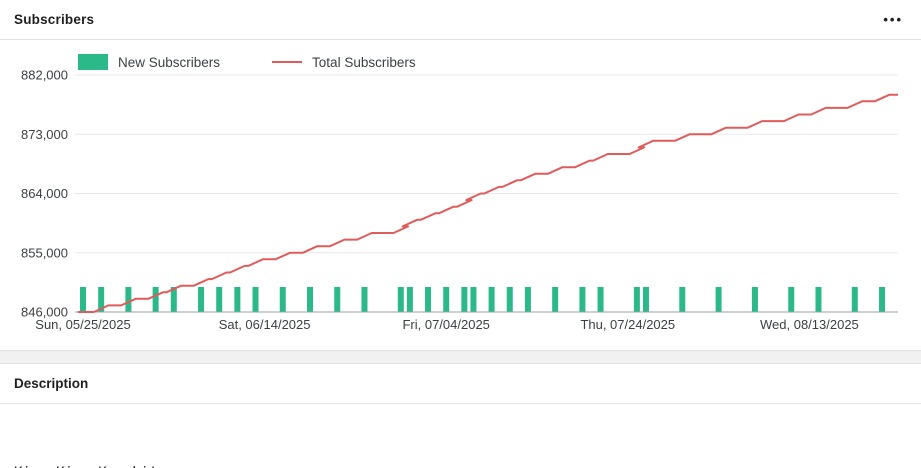 The image size is (921, 468). I want to click on total-subscribers-line-icon, so click(287, 62).